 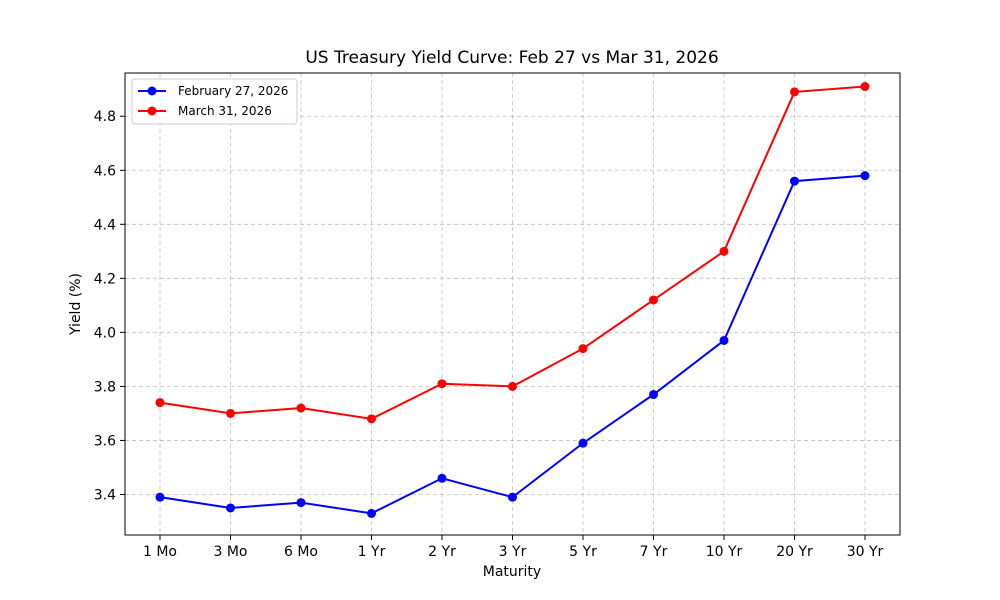 I want to click on legend: February 27, 2026 March 31, 2026, so click(x=214, y=101).